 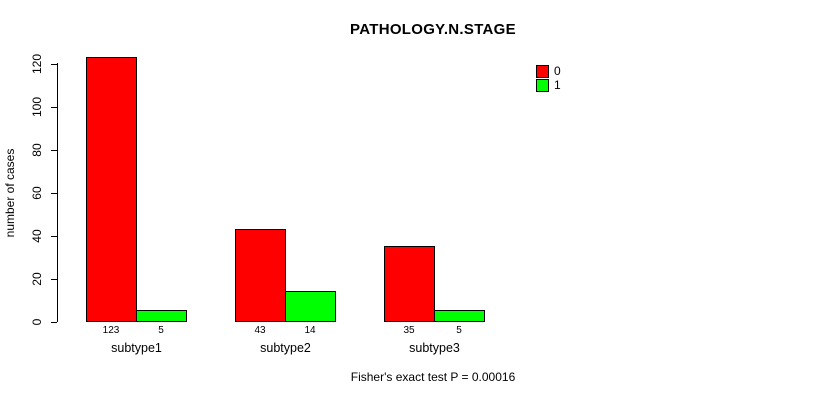 What do you see at coordinates (37, 107) in the screenshot?
I see `y-tick-label: 100` at bounding box center [37, 107].